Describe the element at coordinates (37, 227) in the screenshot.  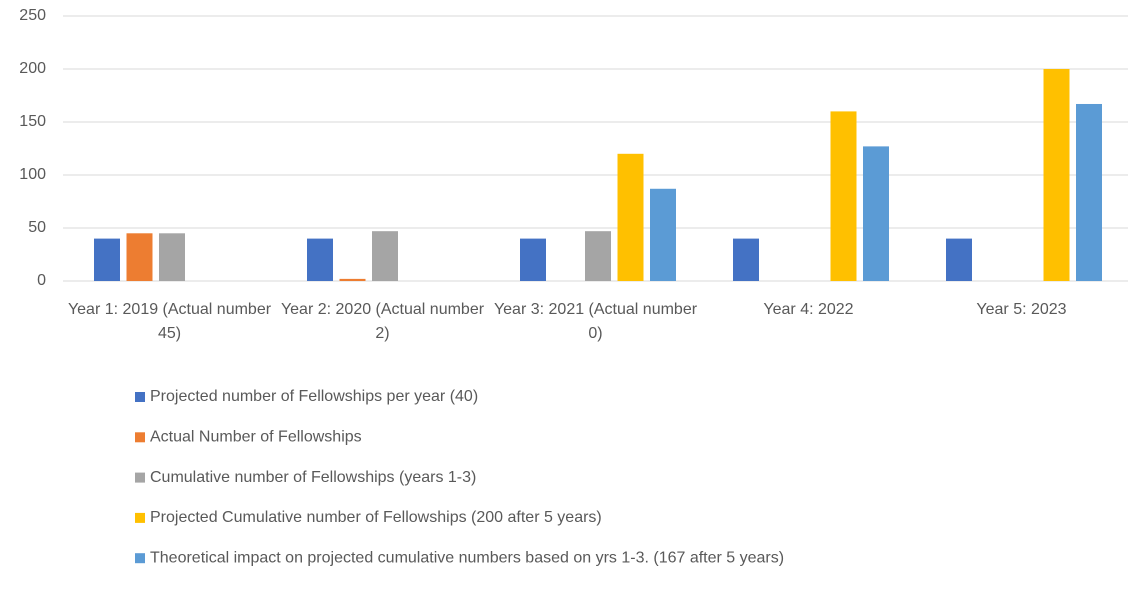
I see `y-tick-label: 50` at that location.